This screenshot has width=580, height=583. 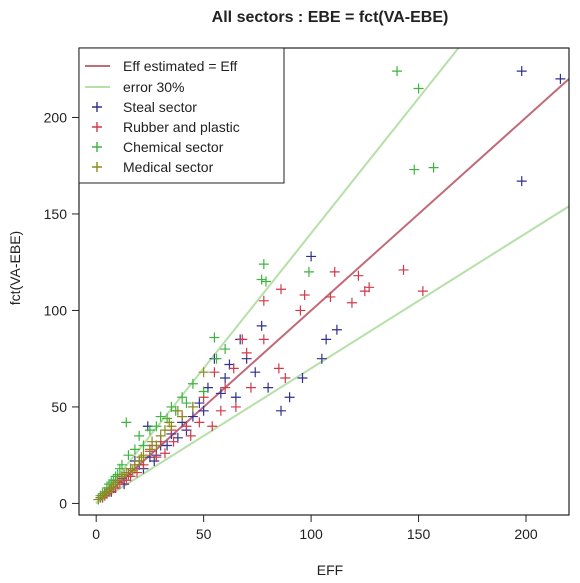 I want to click on chart-title: All sectors : EBE = fct(VA-EBE), so click(x=330, y=17).